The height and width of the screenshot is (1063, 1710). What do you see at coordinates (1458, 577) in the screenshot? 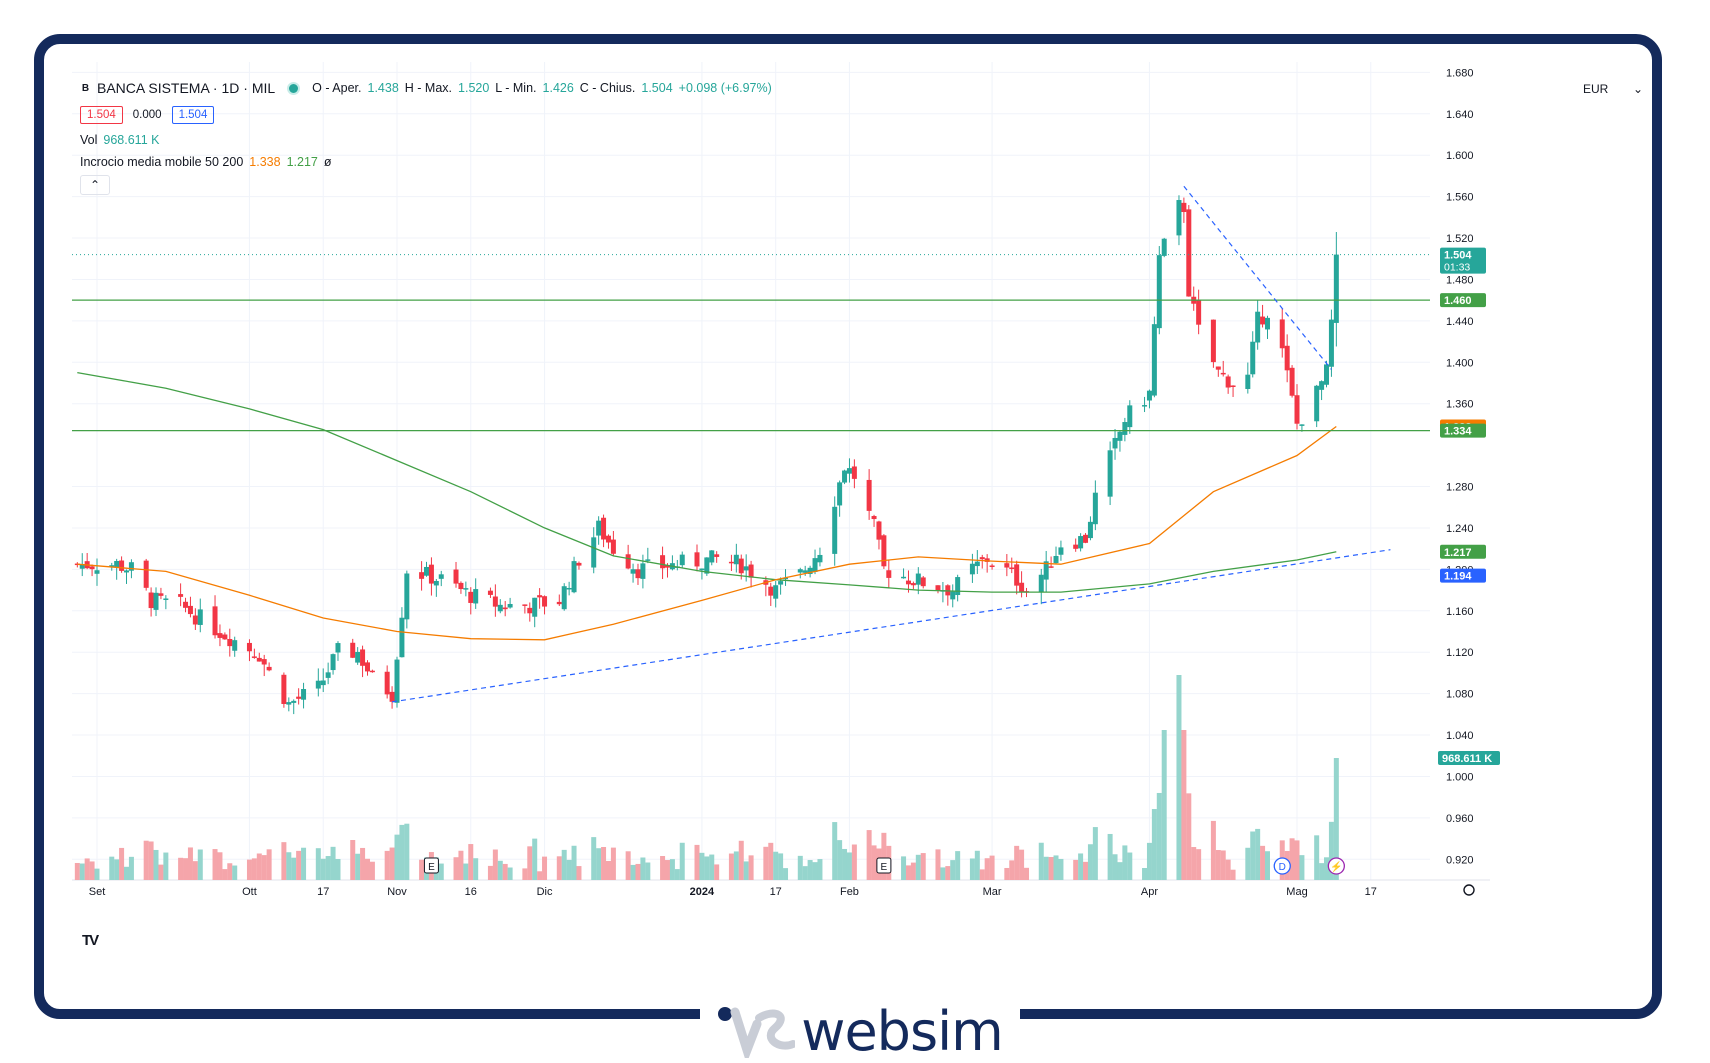
I see `price-marker-label: 1.194` at bounding box center [1458, 577].